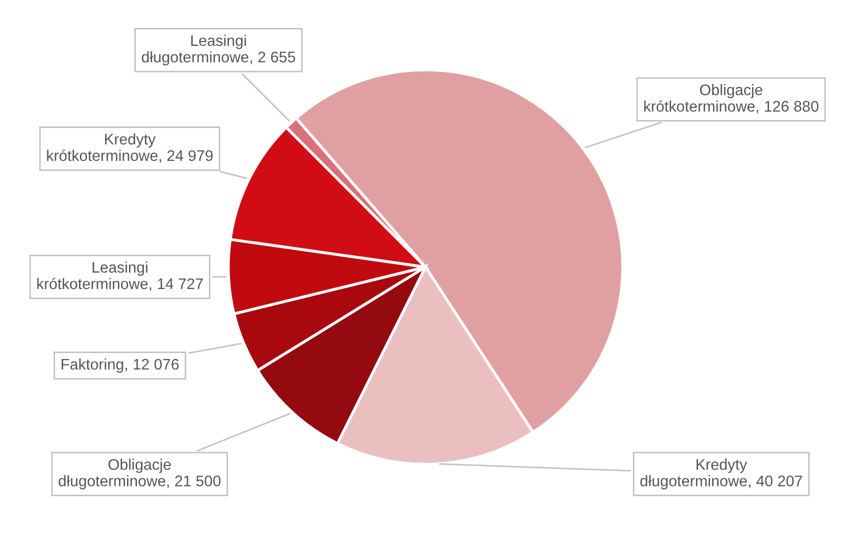 The image size is (851, 534). I want to click on slice-label: Obligacje długoterminowe, 21 500, so click(139, 474).